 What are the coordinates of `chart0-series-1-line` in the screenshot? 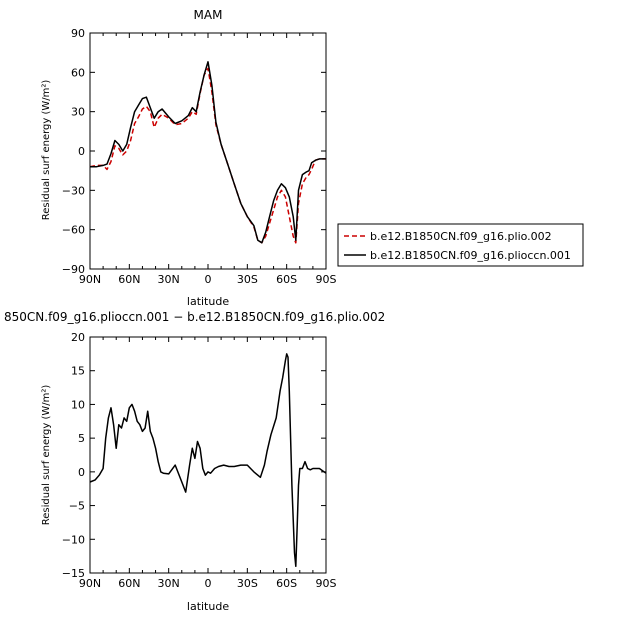 It's located at (208, 152).